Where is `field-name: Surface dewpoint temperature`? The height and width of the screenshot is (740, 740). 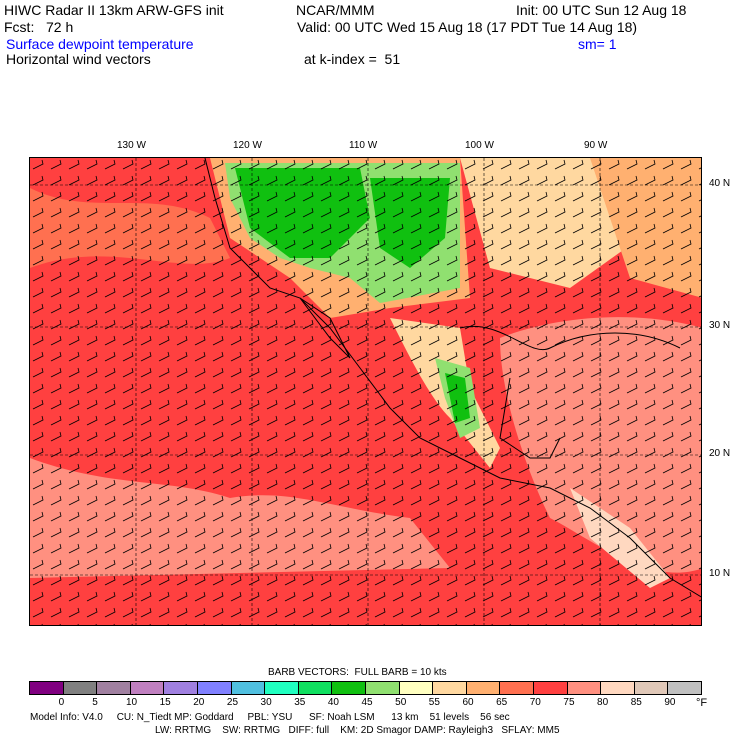
field-name: Surface dewpoint temperature is located at coordinates (100, 44).